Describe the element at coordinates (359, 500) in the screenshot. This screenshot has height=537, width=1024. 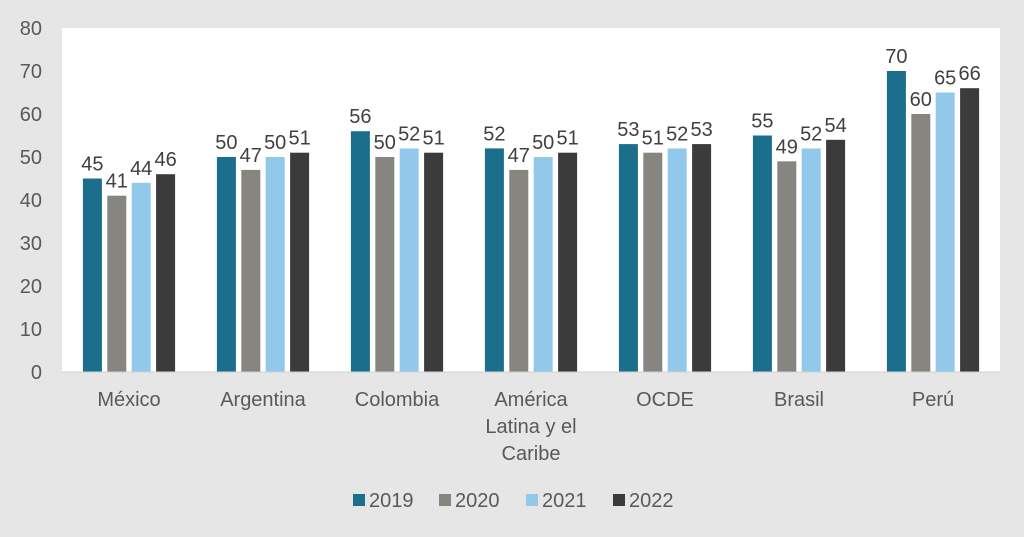
I see `legend-swatch-2019` at that location.